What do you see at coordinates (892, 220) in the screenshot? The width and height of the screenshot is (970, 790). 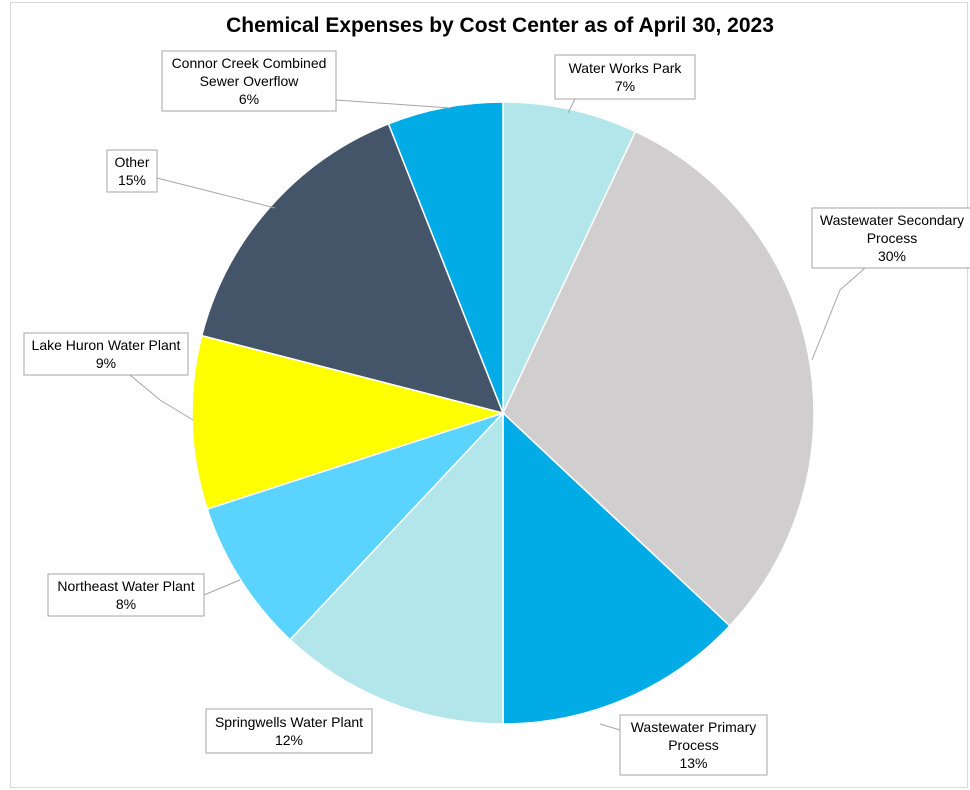 I see `slice-name-1-line-0: Wastewater Secondary` at bounding box center [892, 220].